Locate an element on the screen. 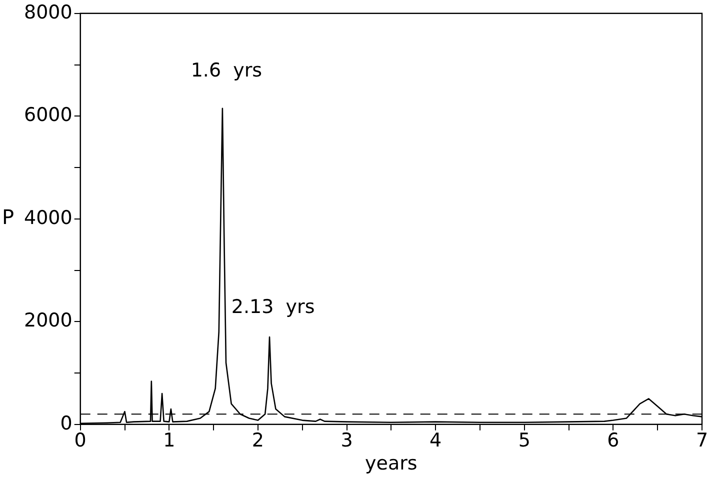 This screenshot has width=710, height=478. y-tick-label: 6000 is located at coordinates (48, 115).